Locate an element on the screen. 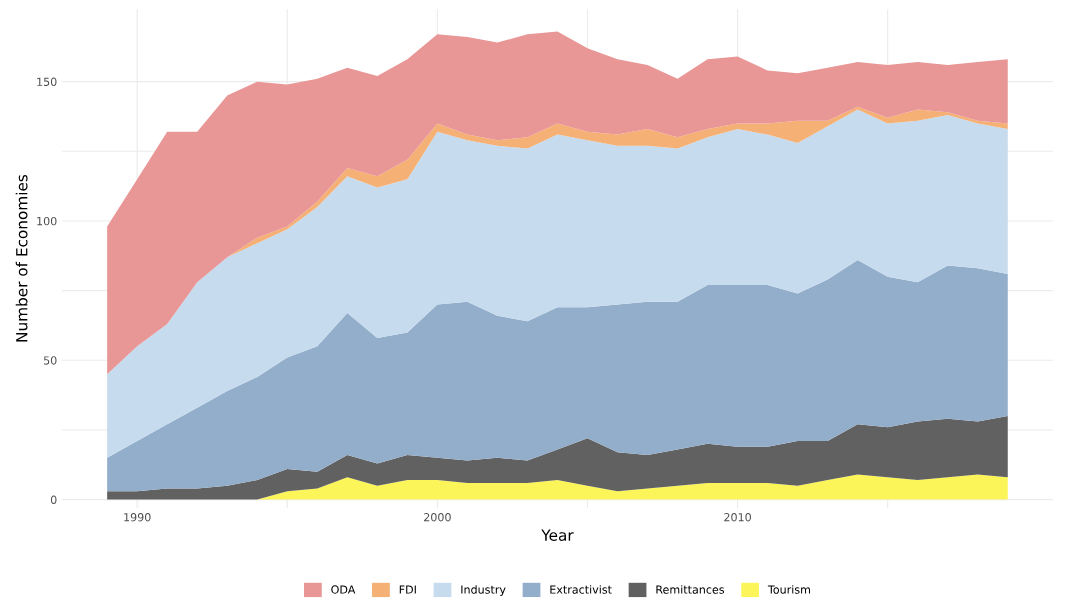  legend-label: ODA is located at coordinates (343, 589).